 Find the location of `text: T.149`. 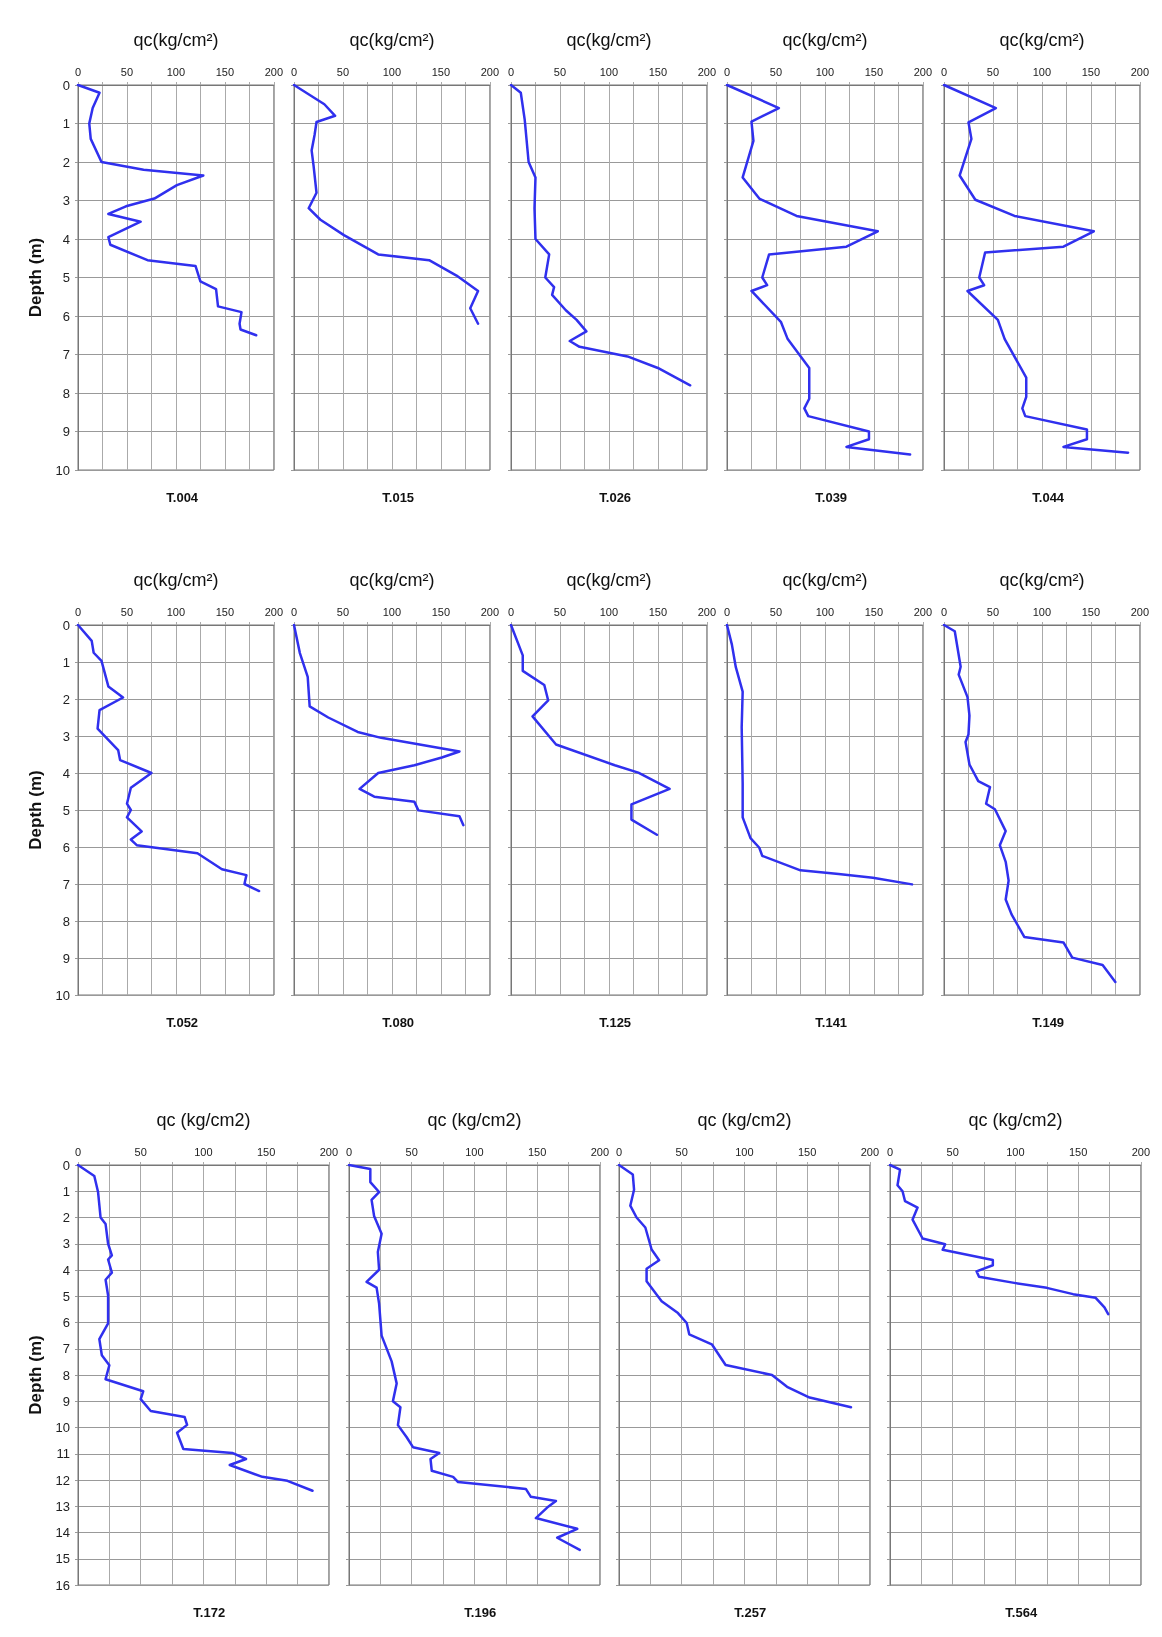

text: T.149 is located at coordinates (1047, 1022).